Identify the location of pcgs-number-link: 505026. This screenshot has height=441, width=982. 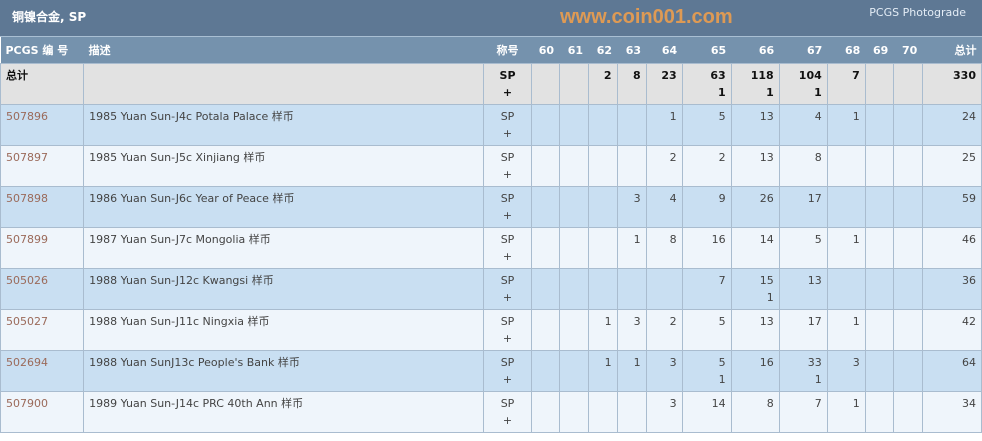
(27, 280).